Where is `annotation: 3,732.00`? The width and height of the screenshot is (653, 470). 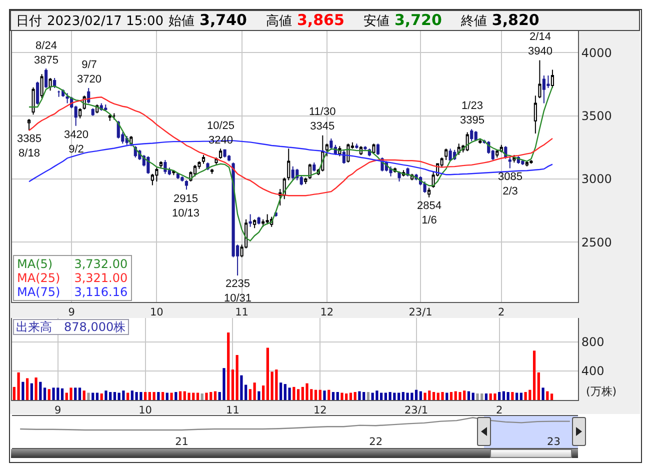 annotation: 3,732.00 is located at coordinates (101, 264).